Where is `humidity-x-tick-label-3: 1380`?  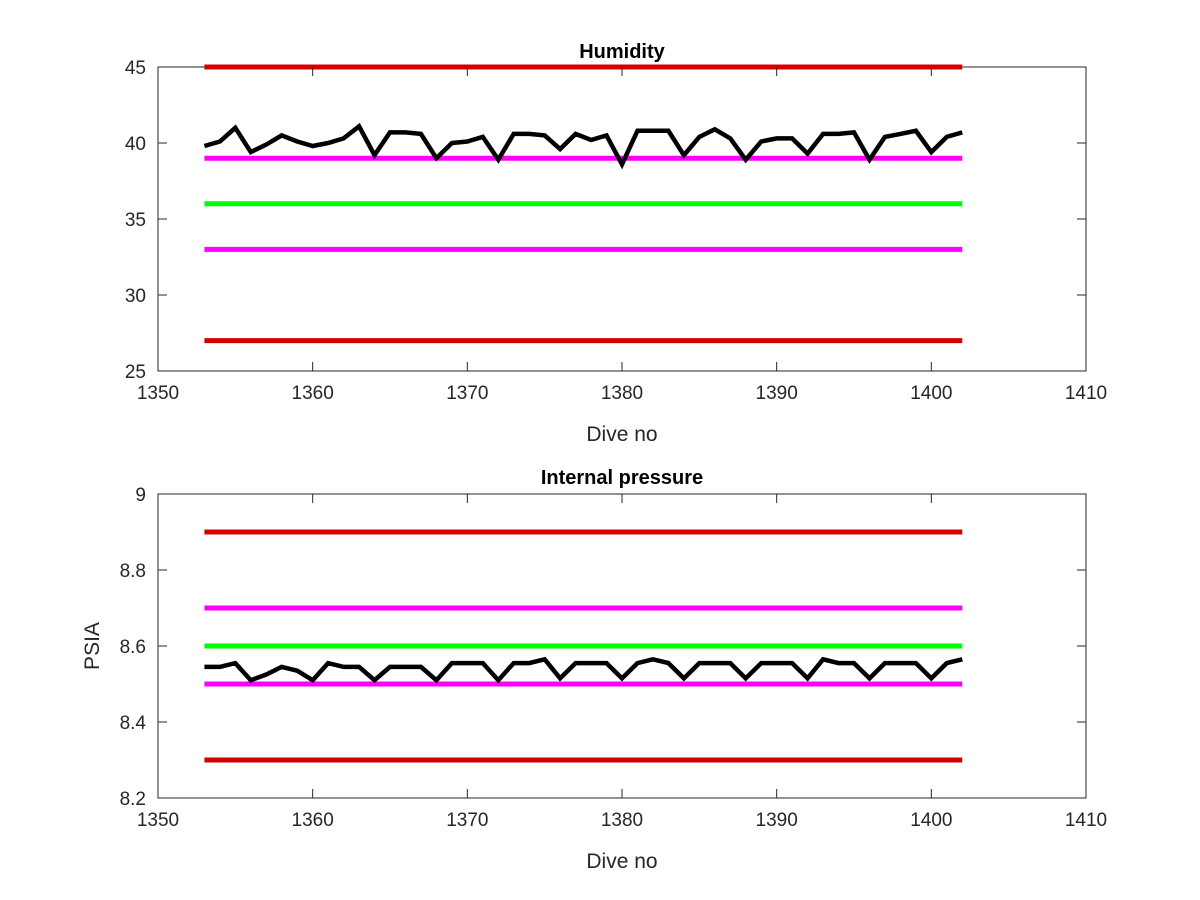
humidity-x-tick-label-3: 1380 is located at coordinates (622, 393).